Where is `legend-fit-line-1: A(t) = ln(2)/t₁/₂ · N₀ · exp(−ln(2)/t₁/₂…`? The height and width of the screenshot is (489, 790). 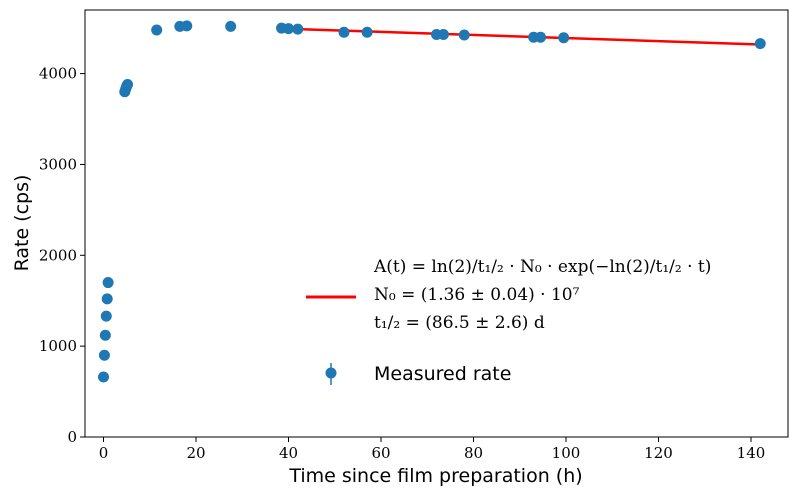
legend-fit-line-1: A(t) = ln(2)/t₁/₂ · N₀ · exp(−ln(2)/t₁/₂… is located at coordinates (542, 267).